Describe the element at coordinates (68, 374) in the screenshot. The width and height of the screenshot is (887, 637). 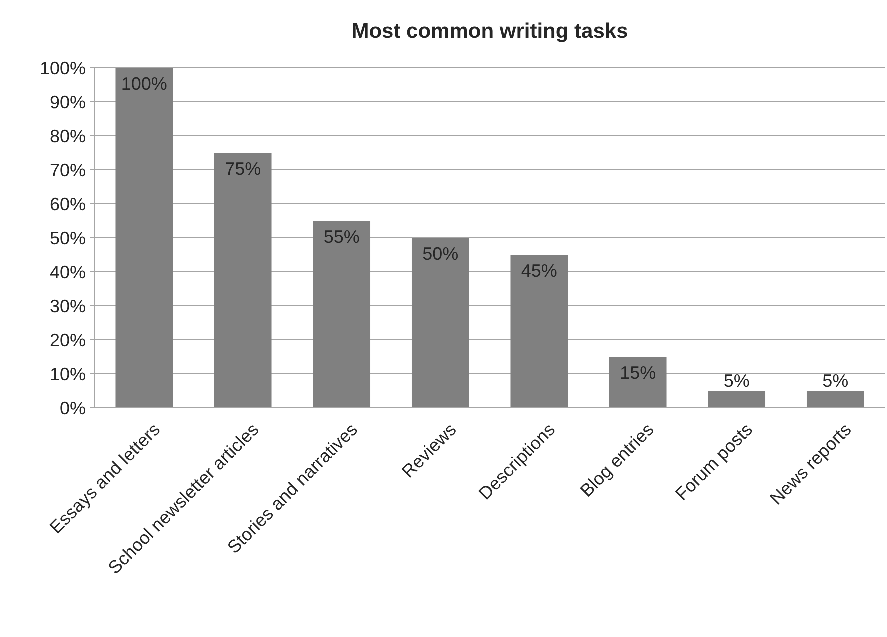
I see `y-tick-label: 10%` at that location.